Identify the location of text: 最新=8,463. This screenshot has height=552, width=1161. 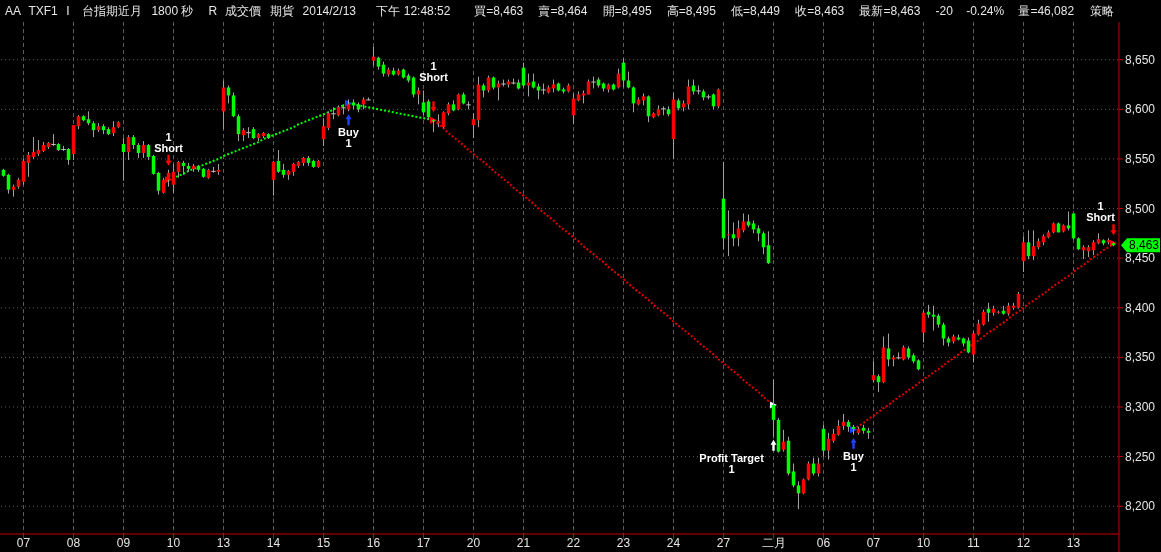
(890, 11).